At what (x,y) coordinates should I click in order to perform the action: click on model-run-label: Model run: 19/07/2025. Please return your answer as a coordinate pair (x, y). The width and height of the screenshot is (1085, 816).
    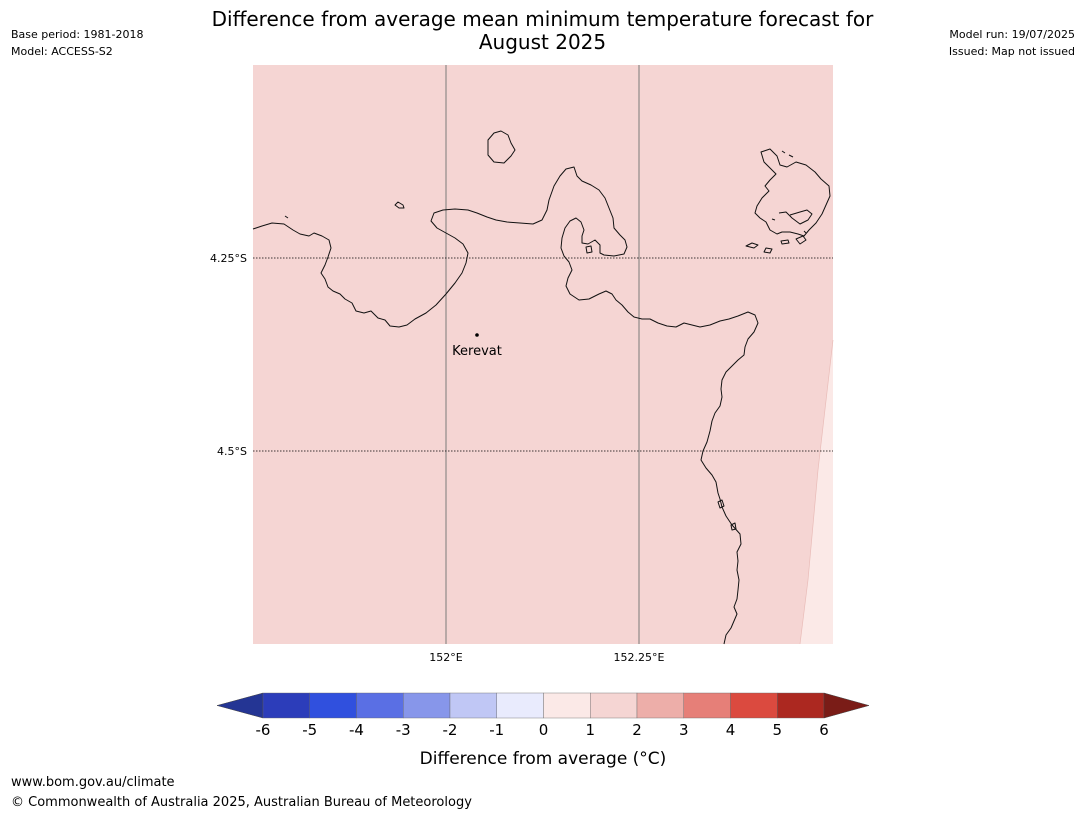
    Looking at the image, I should click on (1012, 34).